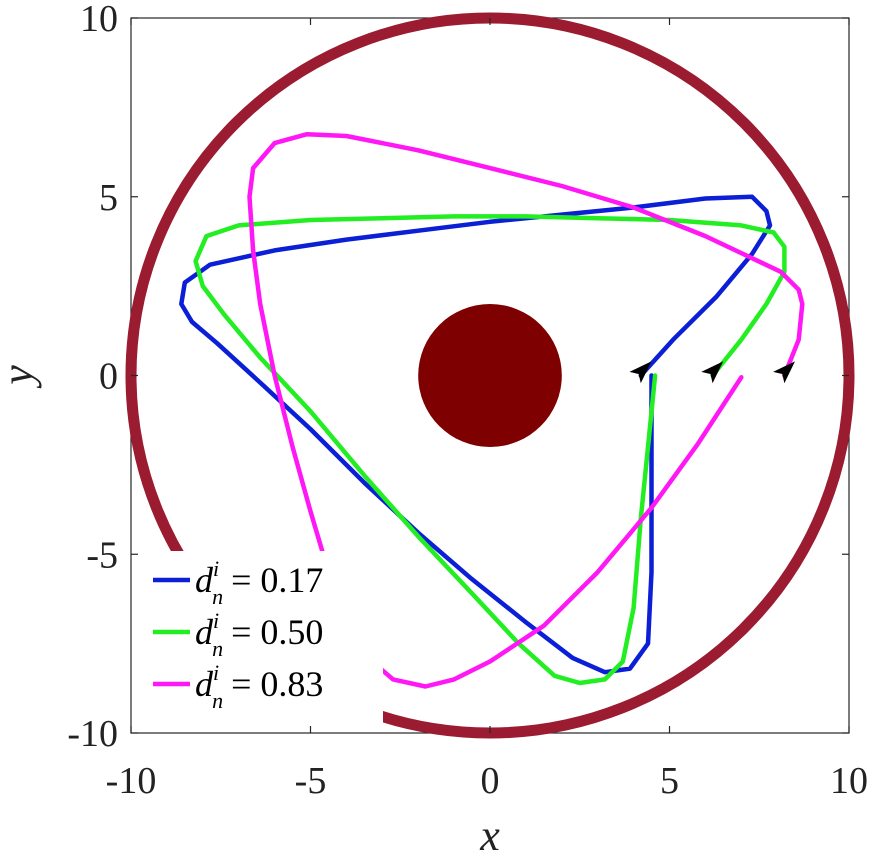 This screenshot has height=856, width=872. What do you see at coordinates (259, 634) in the screenshot?
I see `legend-label-1: di n = 0.50` at bounding box center [259, 634].